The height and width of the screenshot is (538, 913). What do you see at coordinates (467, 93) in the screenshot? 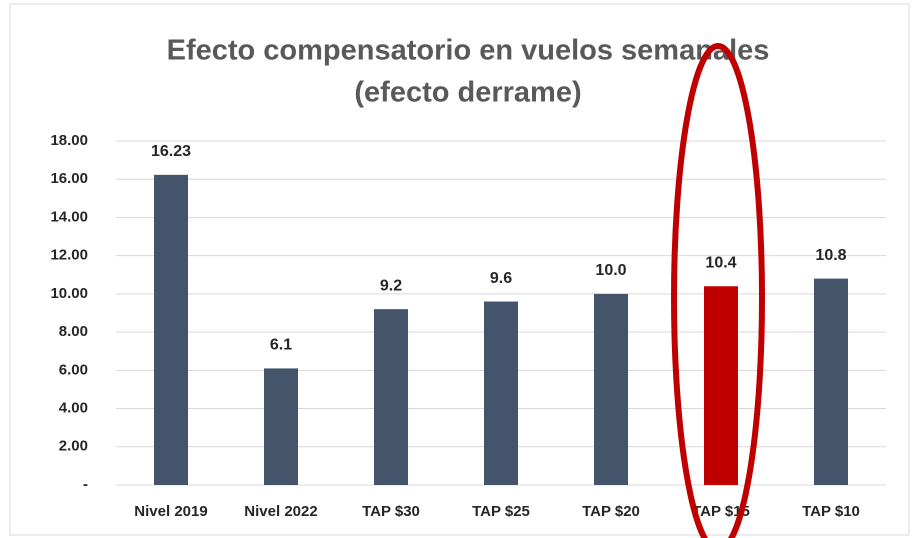
I see `chart-subtitle: (efecto derrame)` at bounding box center [467, 93].